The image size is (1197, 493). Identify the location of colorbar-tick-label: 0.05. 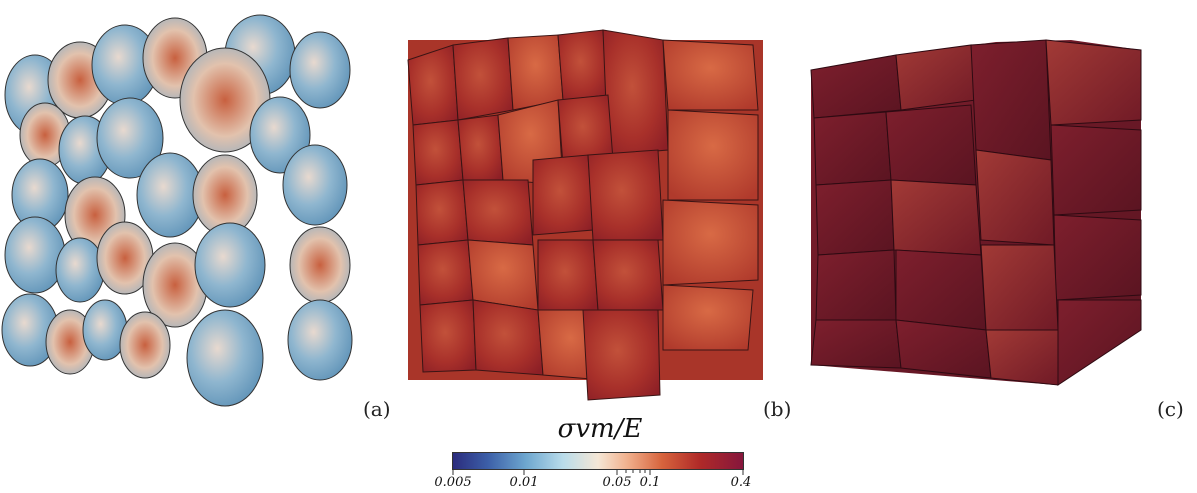
(617, 482).